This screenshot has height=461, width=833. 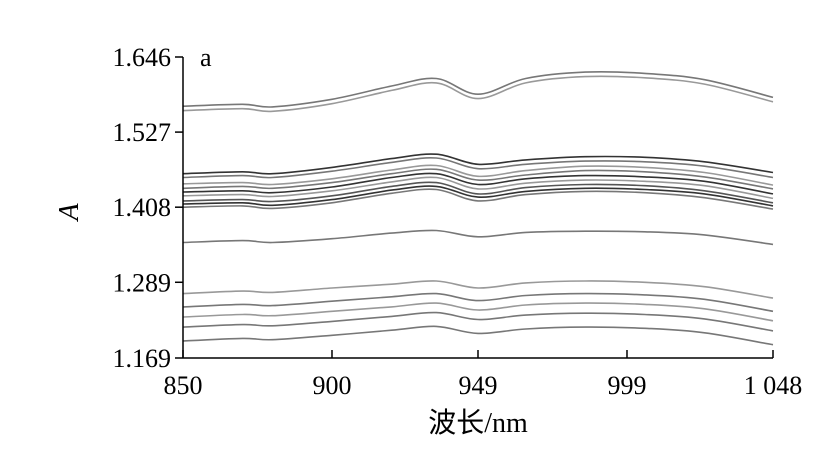 What do you see at coordinates (183, 385) in the screenshot?
I see `x-tick-label: 850` at bounding box center [183, 385].